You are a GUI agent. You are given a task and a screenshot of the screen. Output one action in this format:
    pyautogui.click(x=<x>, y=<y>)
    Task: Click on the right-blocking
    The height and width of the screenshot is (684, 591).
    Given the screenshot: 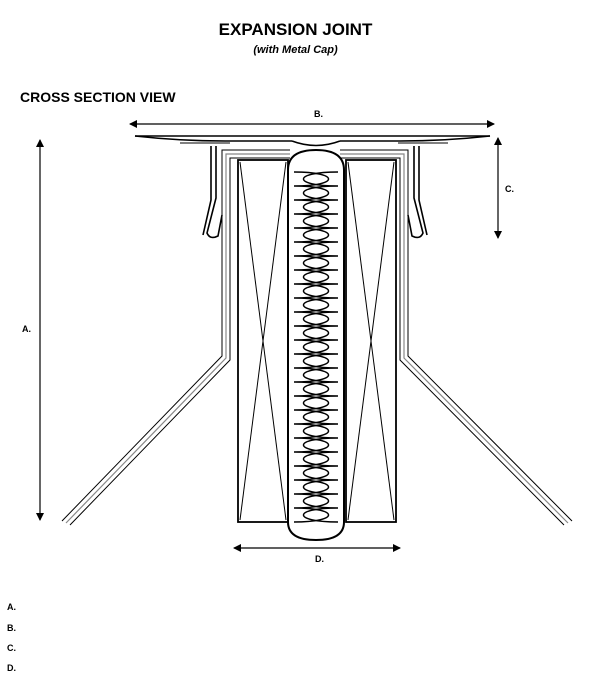 What is the action you would take?
    pyautogui.click(x=371, y=341)
    